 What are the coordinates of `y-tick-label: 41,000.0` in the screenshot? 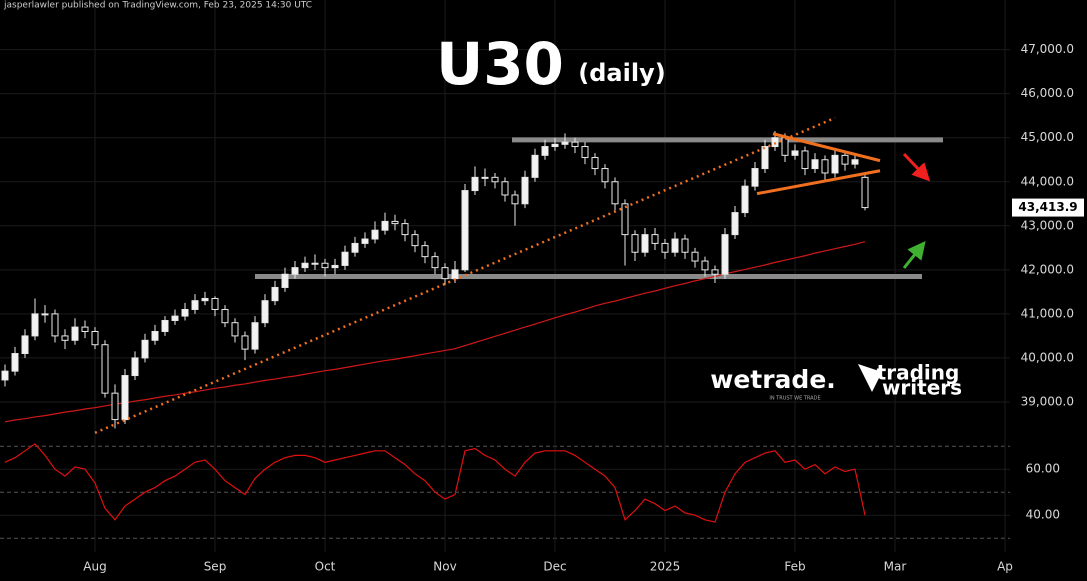 It's located at (1047, 313).